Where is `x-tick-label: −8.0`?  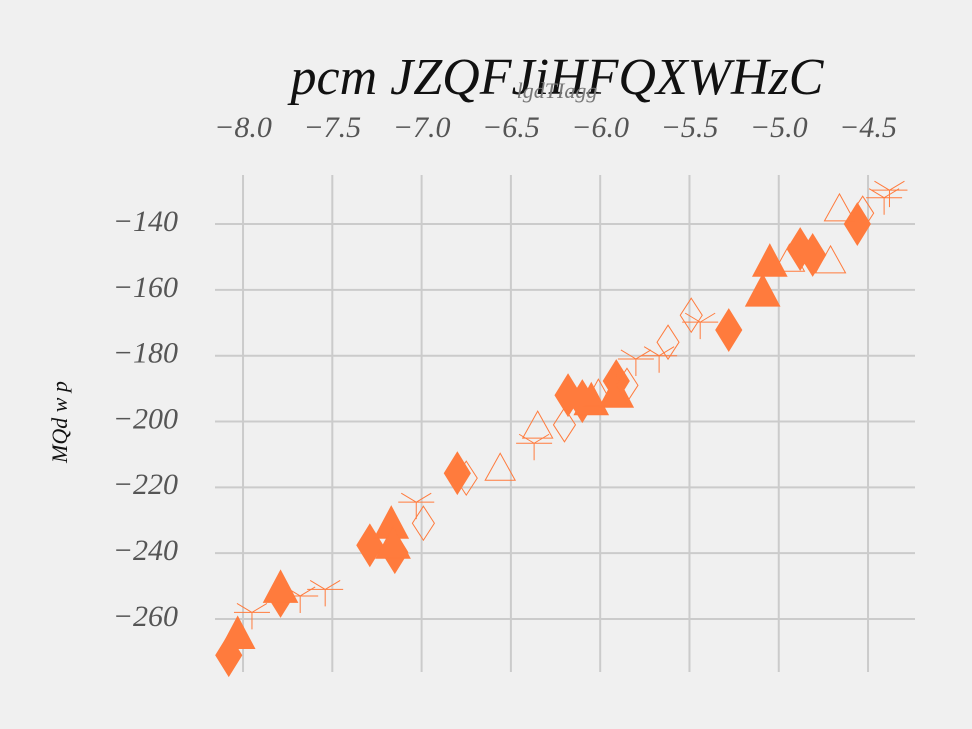 x-tick-label: −8.0 is located at coordinates (243, 127).